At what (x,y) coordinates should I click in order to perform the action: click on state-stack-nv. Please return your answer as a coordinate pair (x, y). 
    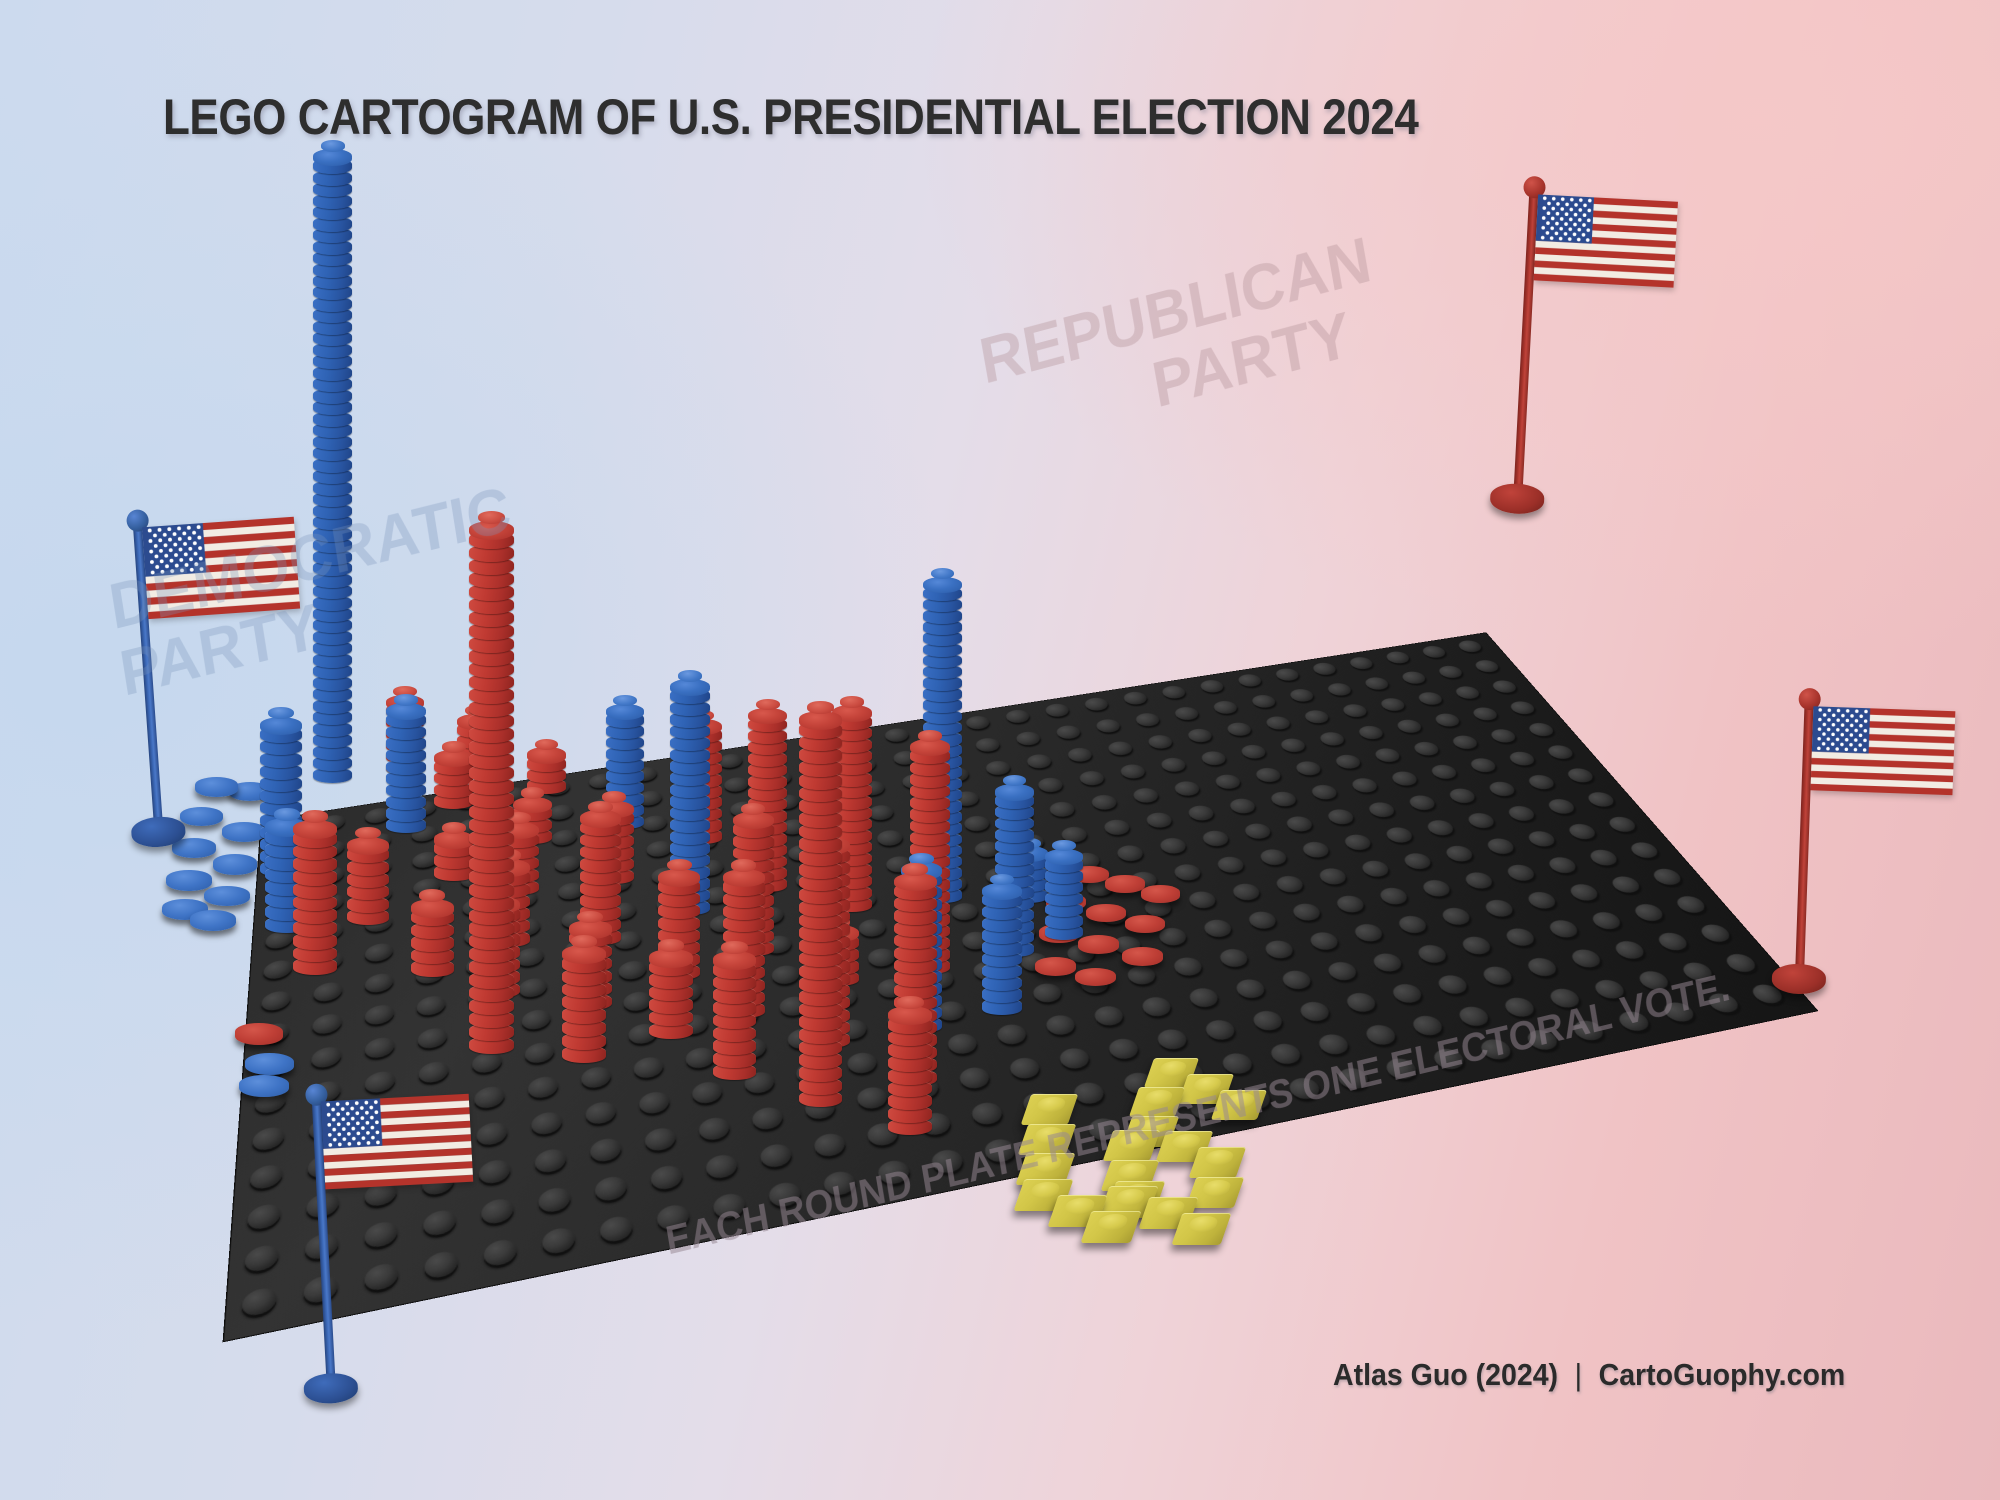
    Looking at the image, I should click on (405, 730).